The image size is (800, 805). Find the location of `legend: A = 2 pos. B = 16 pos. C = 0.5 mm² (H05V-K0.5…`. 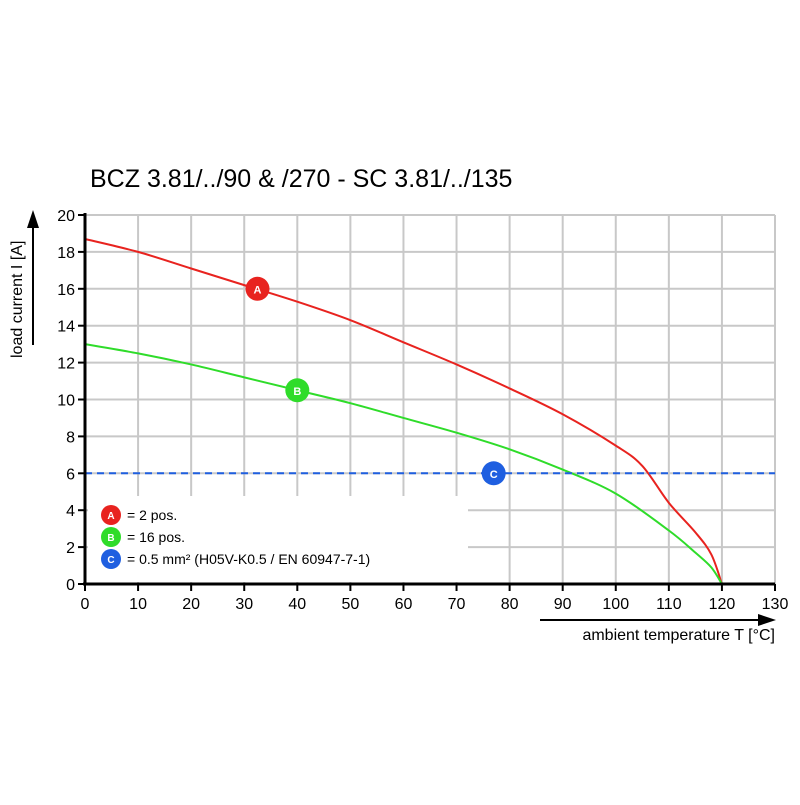

legend: A = 2 pos. B = 16 pos. C = 0.5 mm² (H05V-K0.5… is located at coordinates (235, 537).